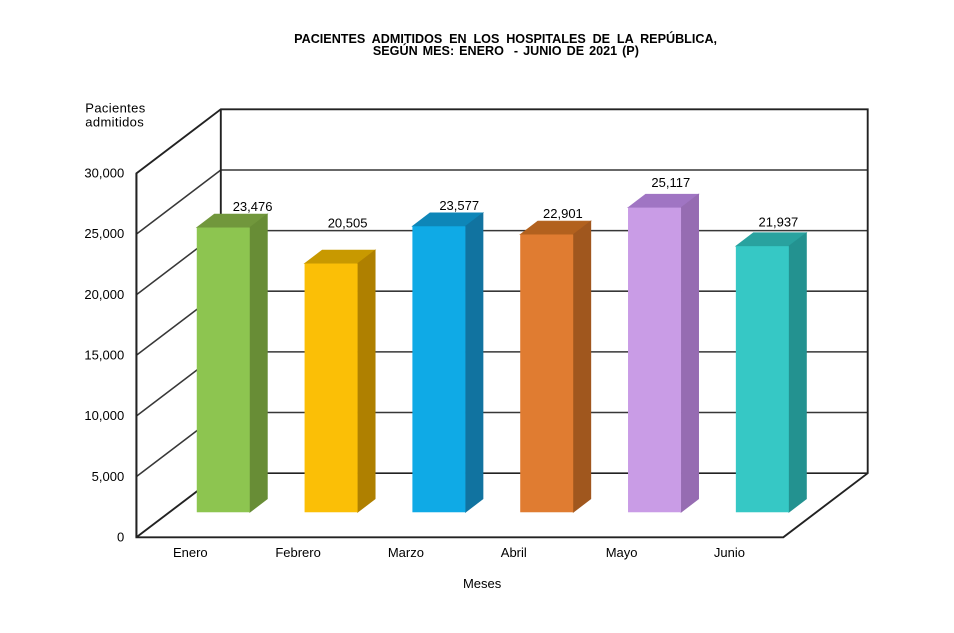  What do you see at coordinates (108, 476) in the screenshot?
I see `svg-text: 5,000` at bounding box center [108, 476].